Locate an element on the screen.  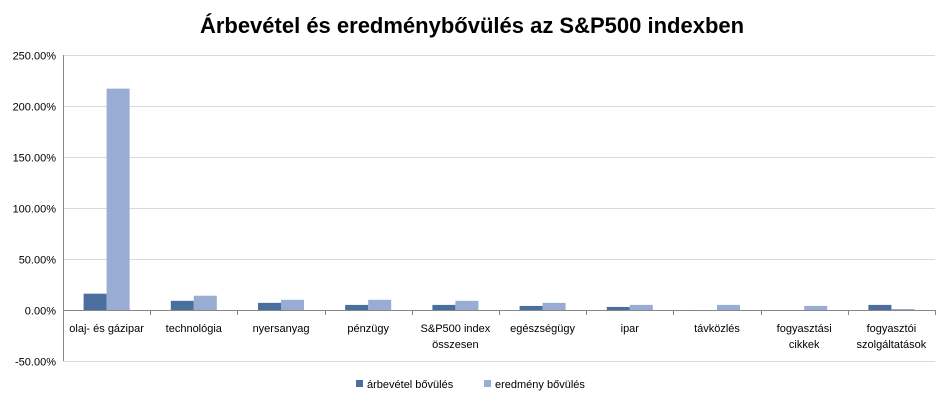
x-category-label: pénzügy is located at coordinates (368, 329).